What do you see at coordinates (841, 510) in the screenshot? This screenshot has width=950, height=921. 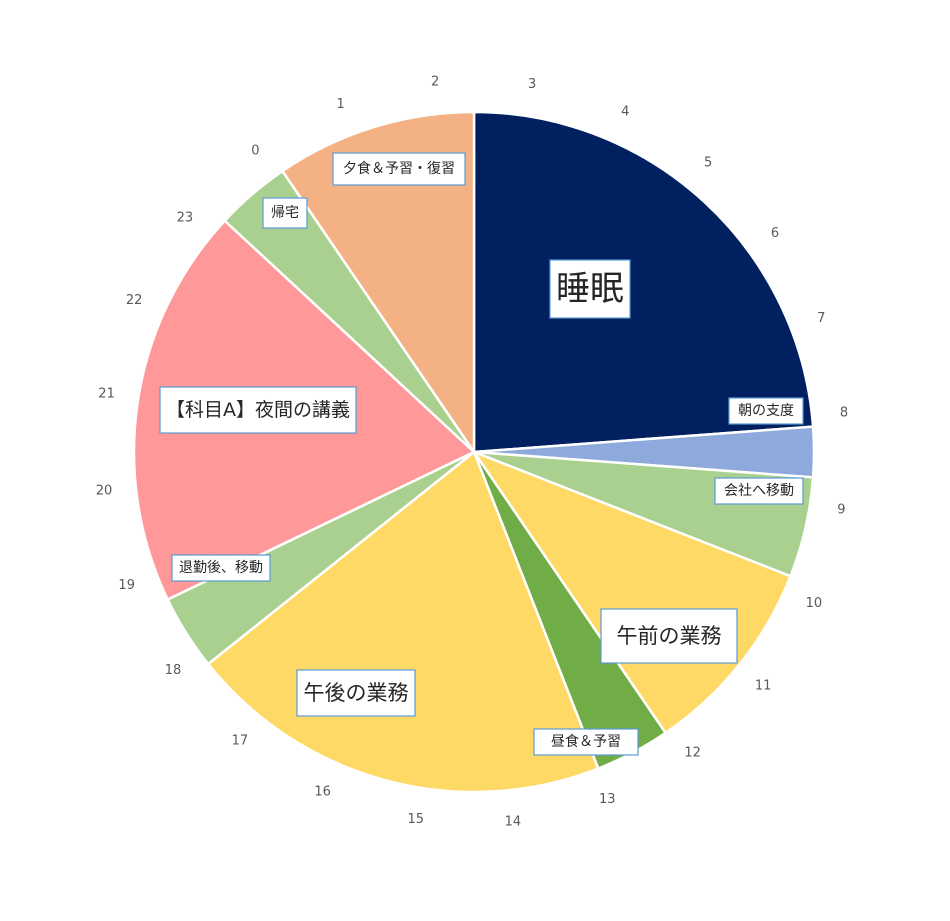 I see `hour-tick-label: 9` at bounding box center [841, 510].